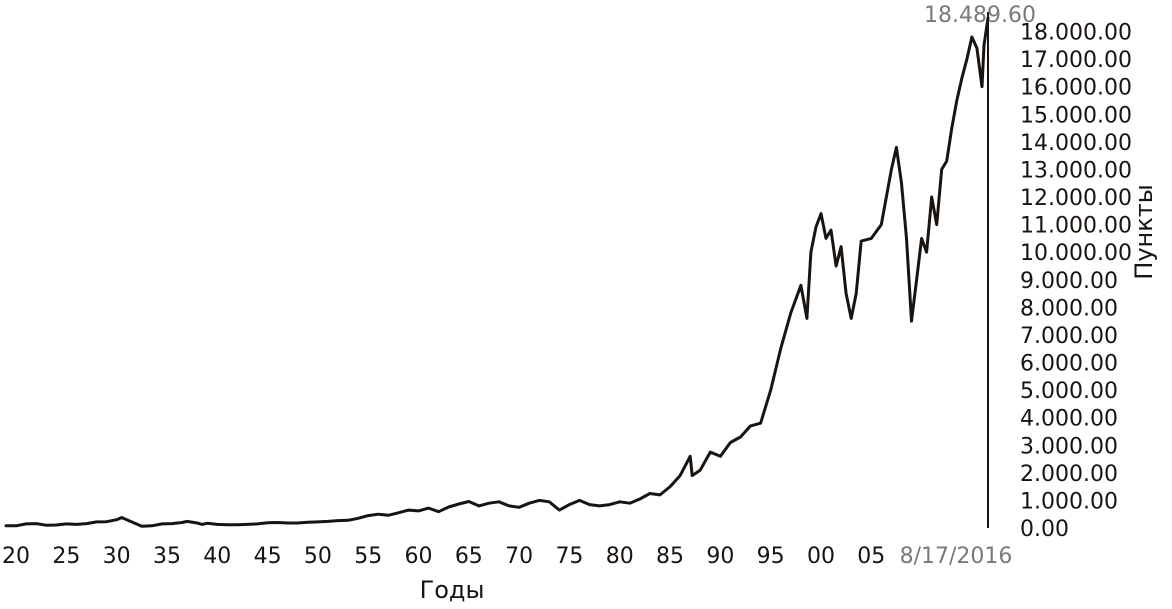  Describe the element at coordinates (956, 556) in the screenshot. I see `end-date-label: 8/17/2016` at that location.